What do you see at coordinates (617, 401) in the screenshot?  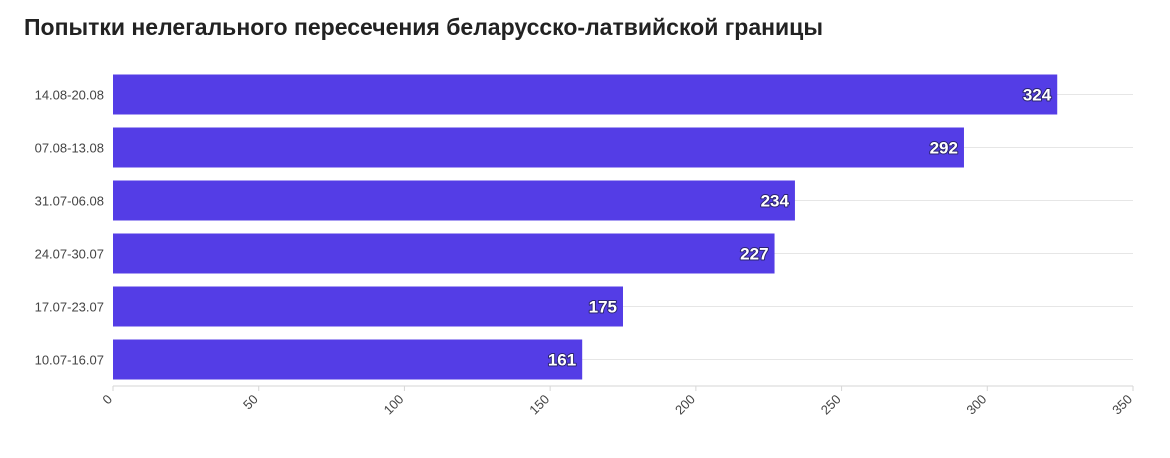 I see `x-axis: 0 50 100 150 200 250 300 350` at bounding box center [617, 401].